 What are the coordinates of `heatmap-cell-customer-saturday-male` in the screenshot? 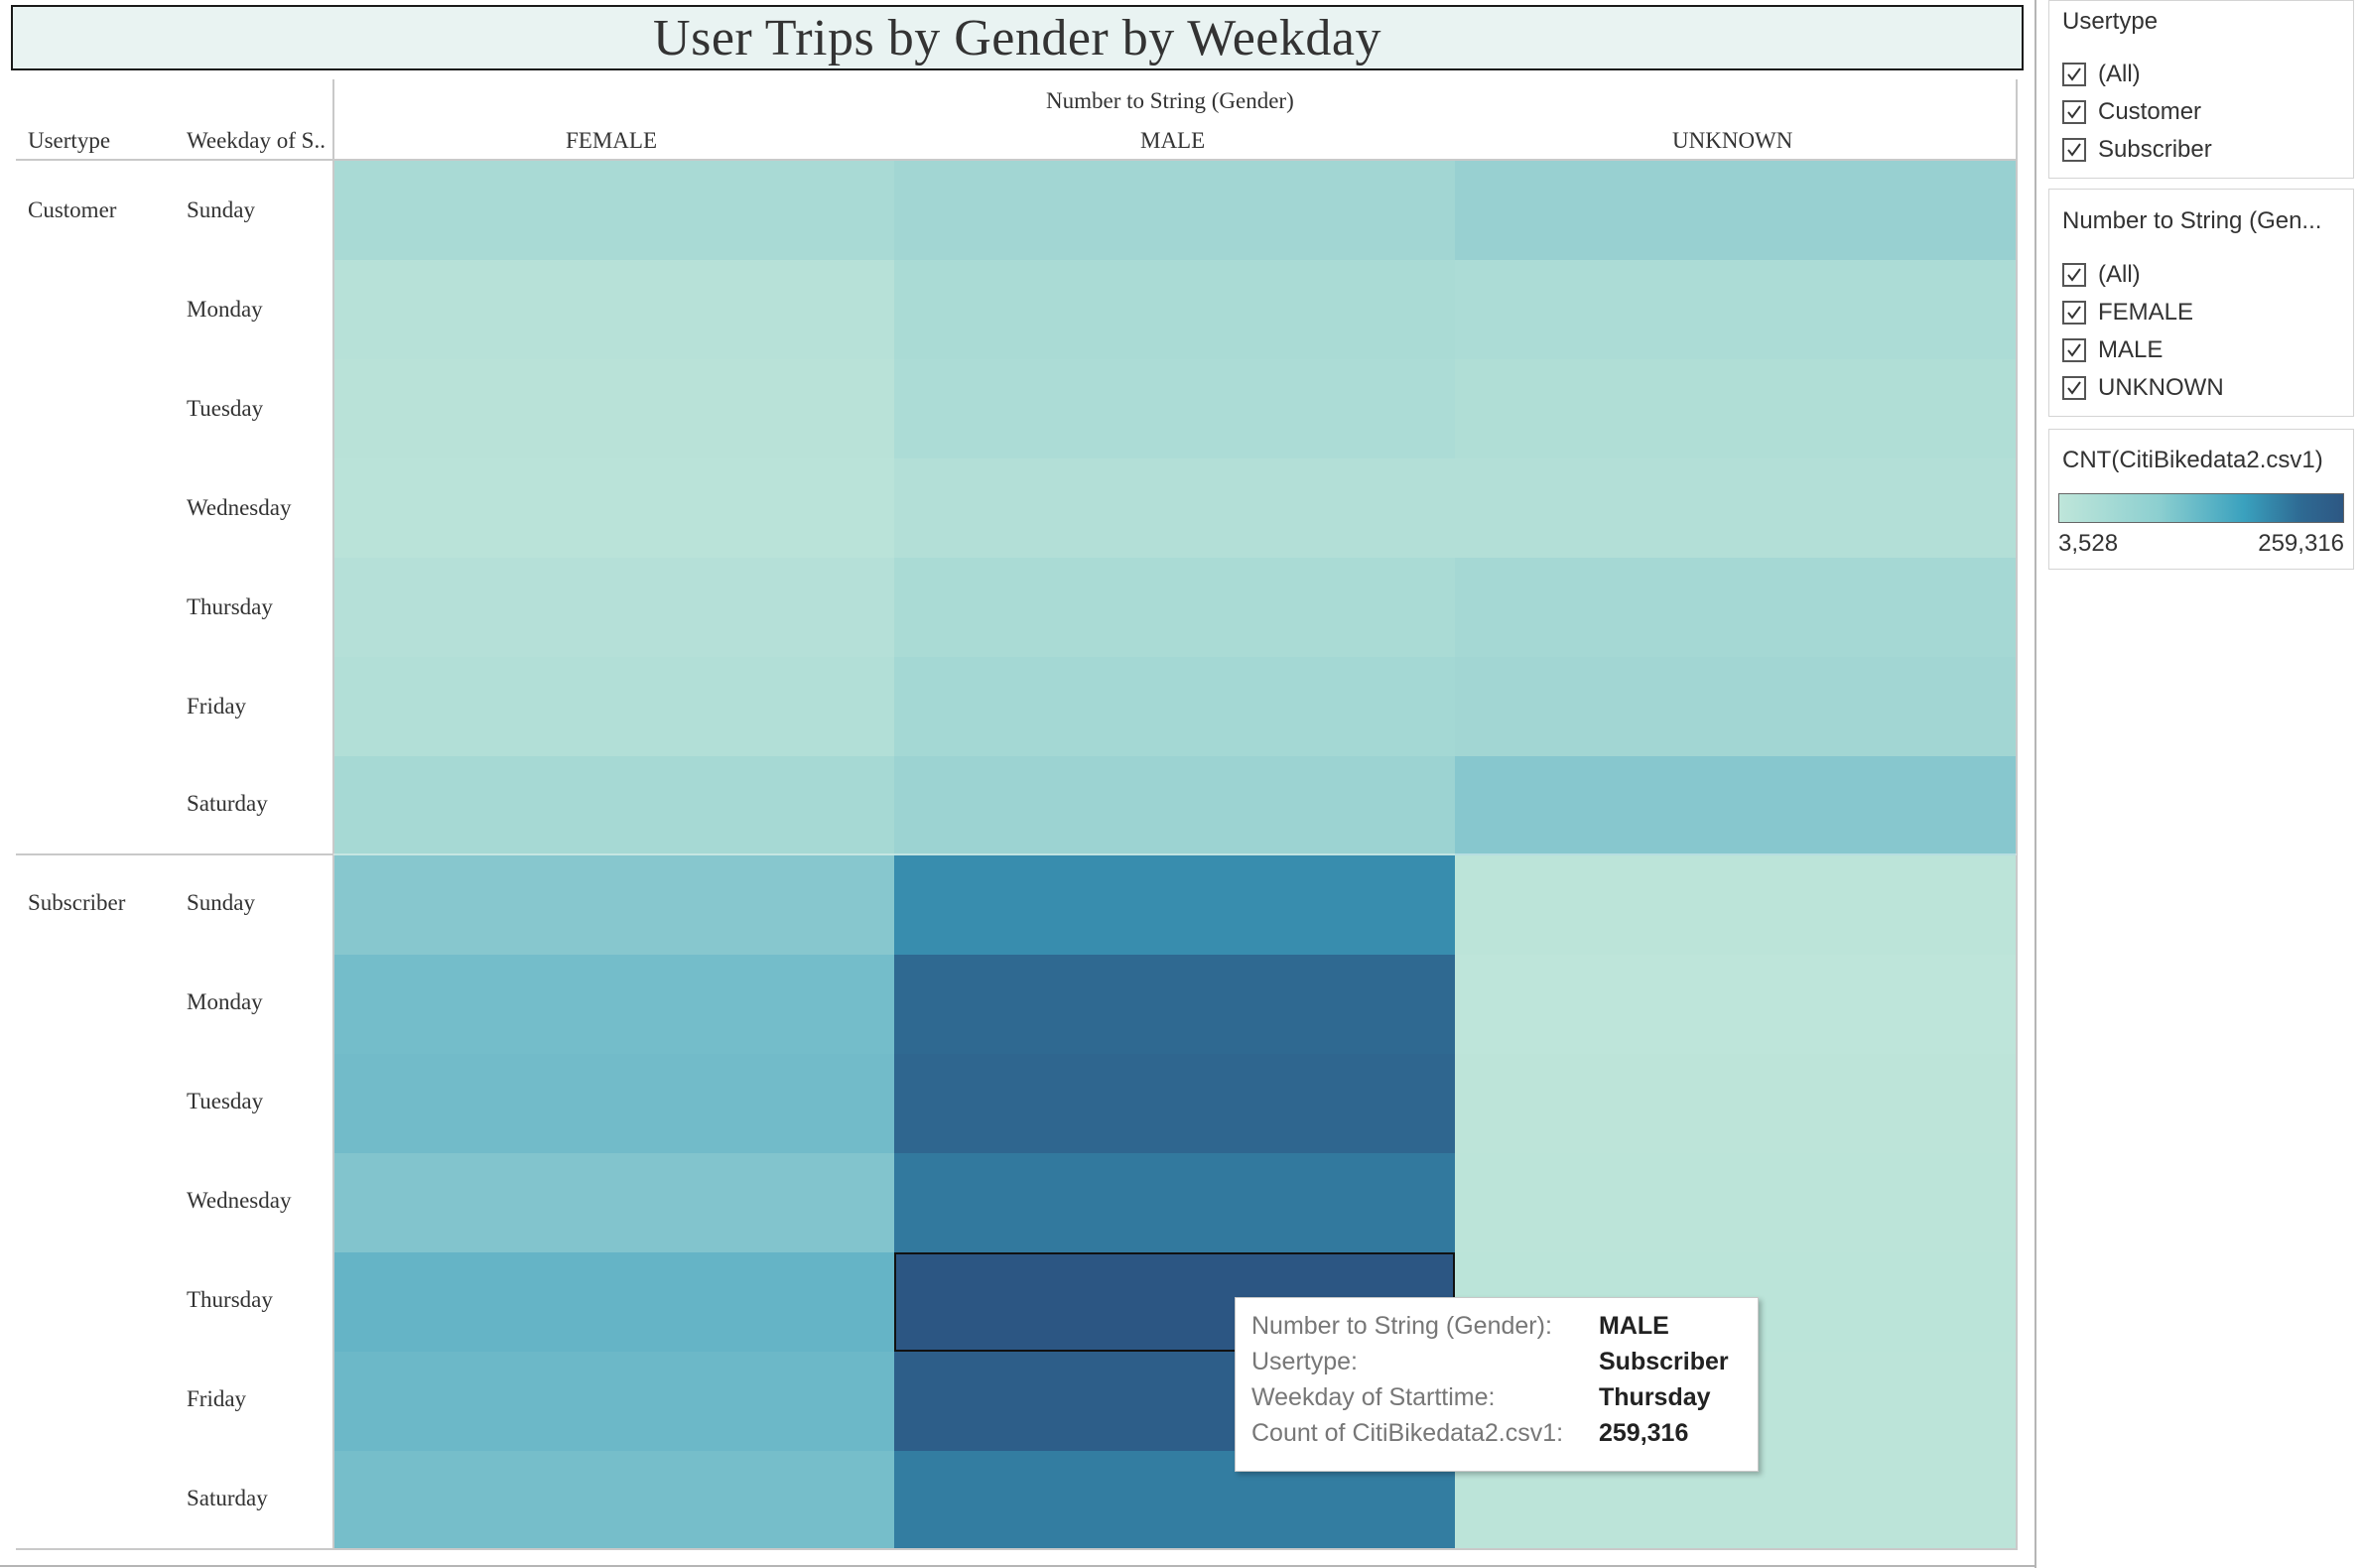 It's located at (1174, 805).